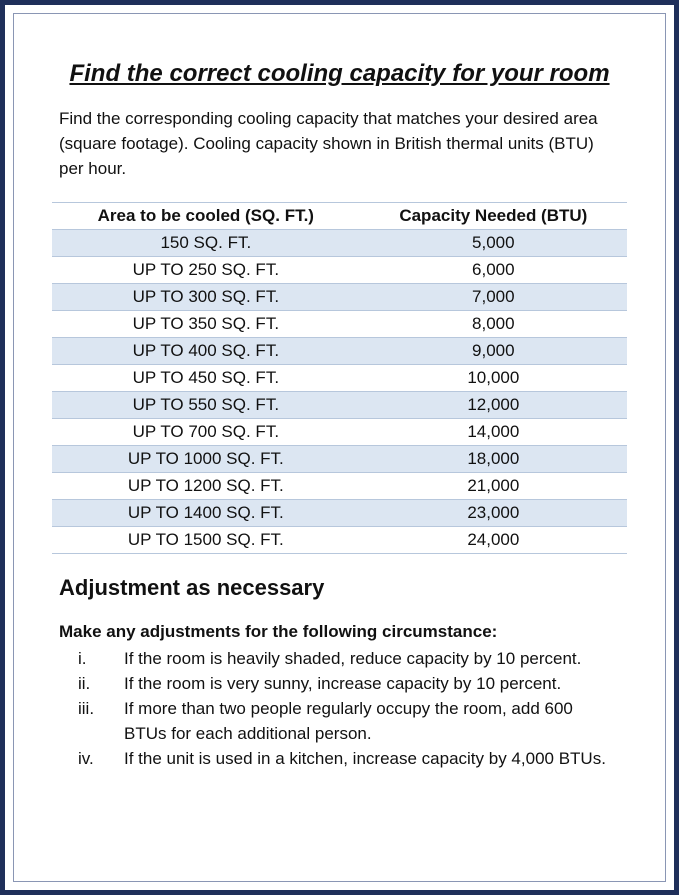  What do you see at coordinates (206, 405) in the screenshot?
I see `table-cell: UP TO 550 SQ. FT.` at bounding box center [206, 405].